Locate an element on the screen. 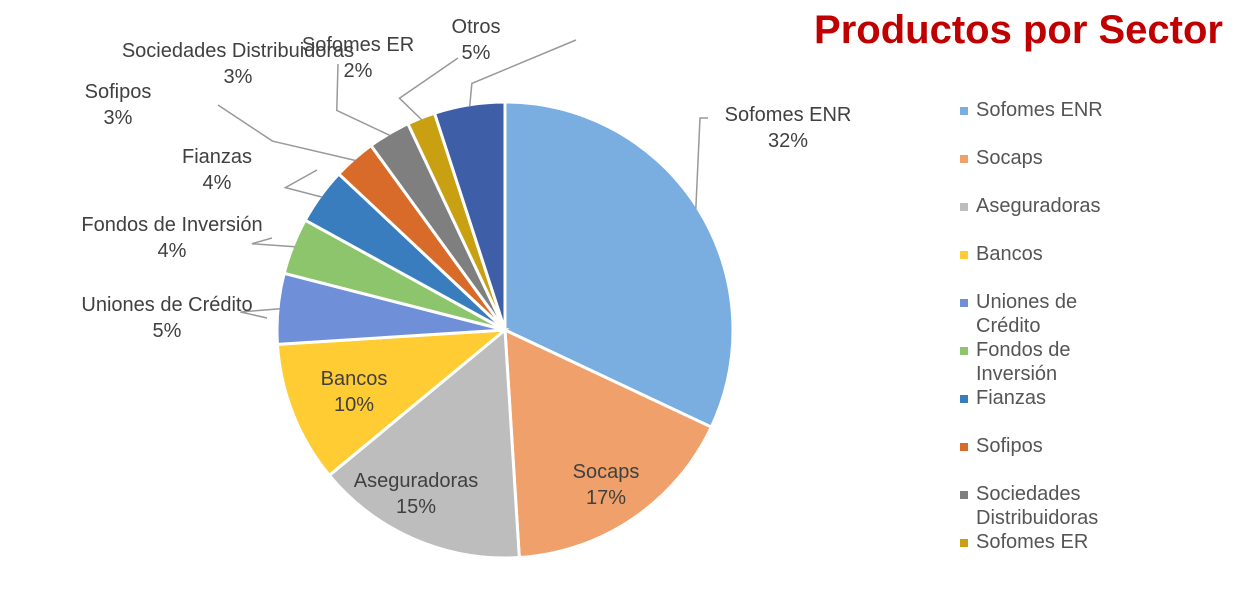 The image size is (1237, 610). legend-item: Bancos is located at coordinates (1053, 266).